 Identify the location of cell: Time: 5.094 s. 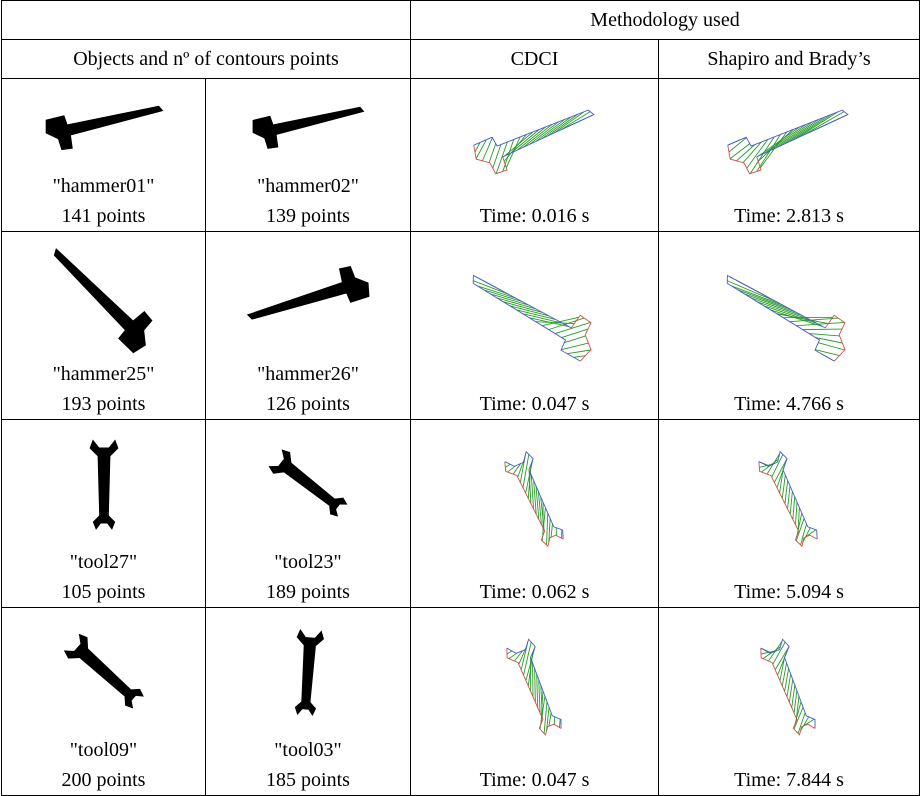
(789, 514).